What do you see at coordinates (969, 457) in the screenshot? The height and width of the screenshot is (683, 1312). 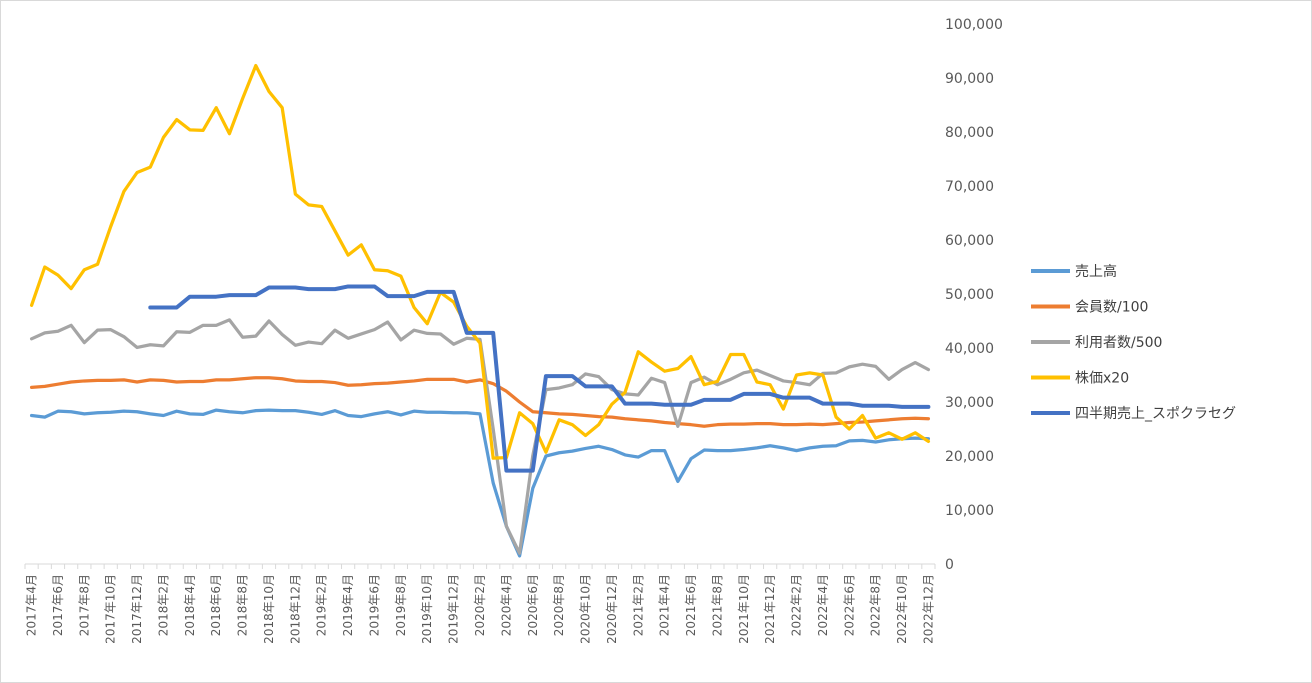 I see `y-tick-label: 20,000` at bounding box center [969, 457].